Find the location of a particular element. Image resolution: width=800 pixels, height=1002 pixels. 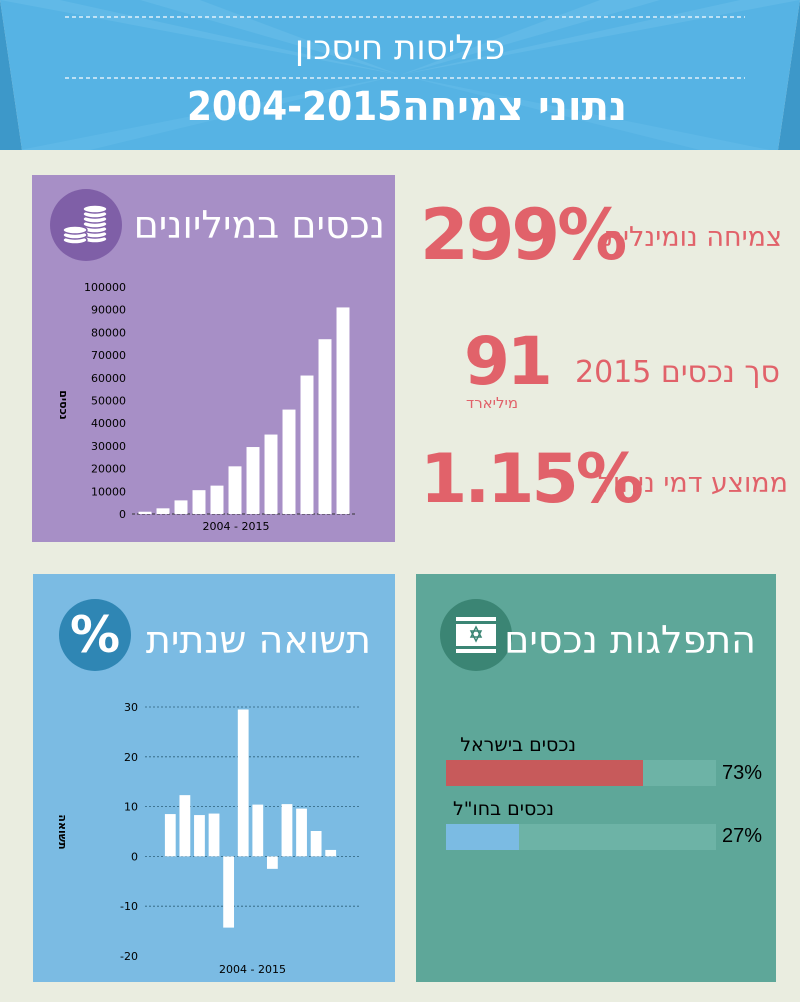

growth-label: צמיחה נומינלית is located at coordinates (693, 237).